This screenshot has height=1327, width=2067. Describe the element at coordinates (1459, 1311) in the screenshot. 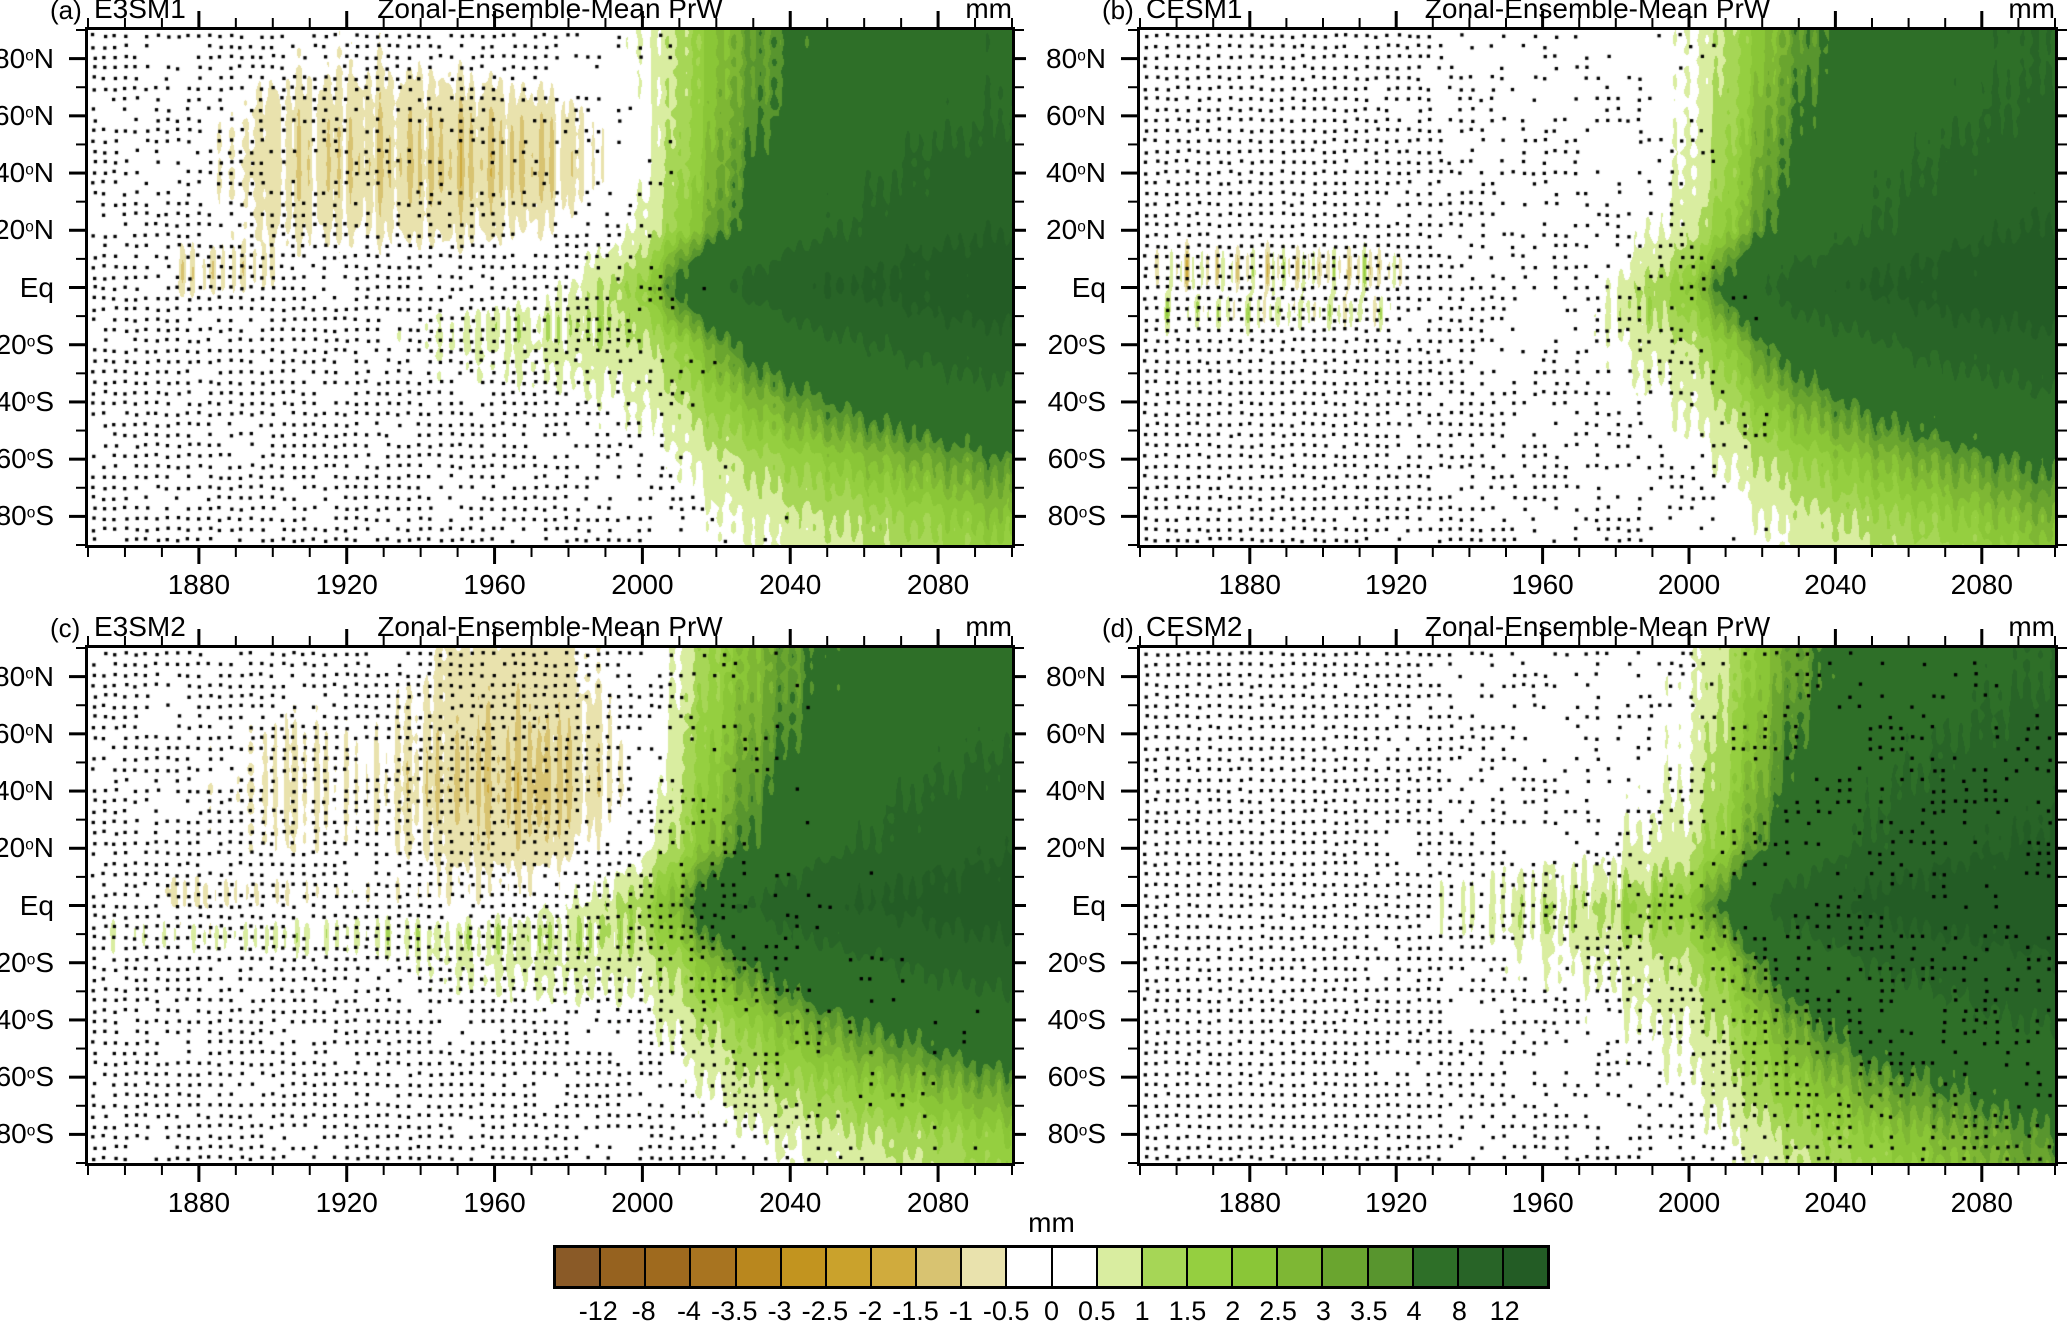

I see `colorbar-tick-label: 8` at that location.